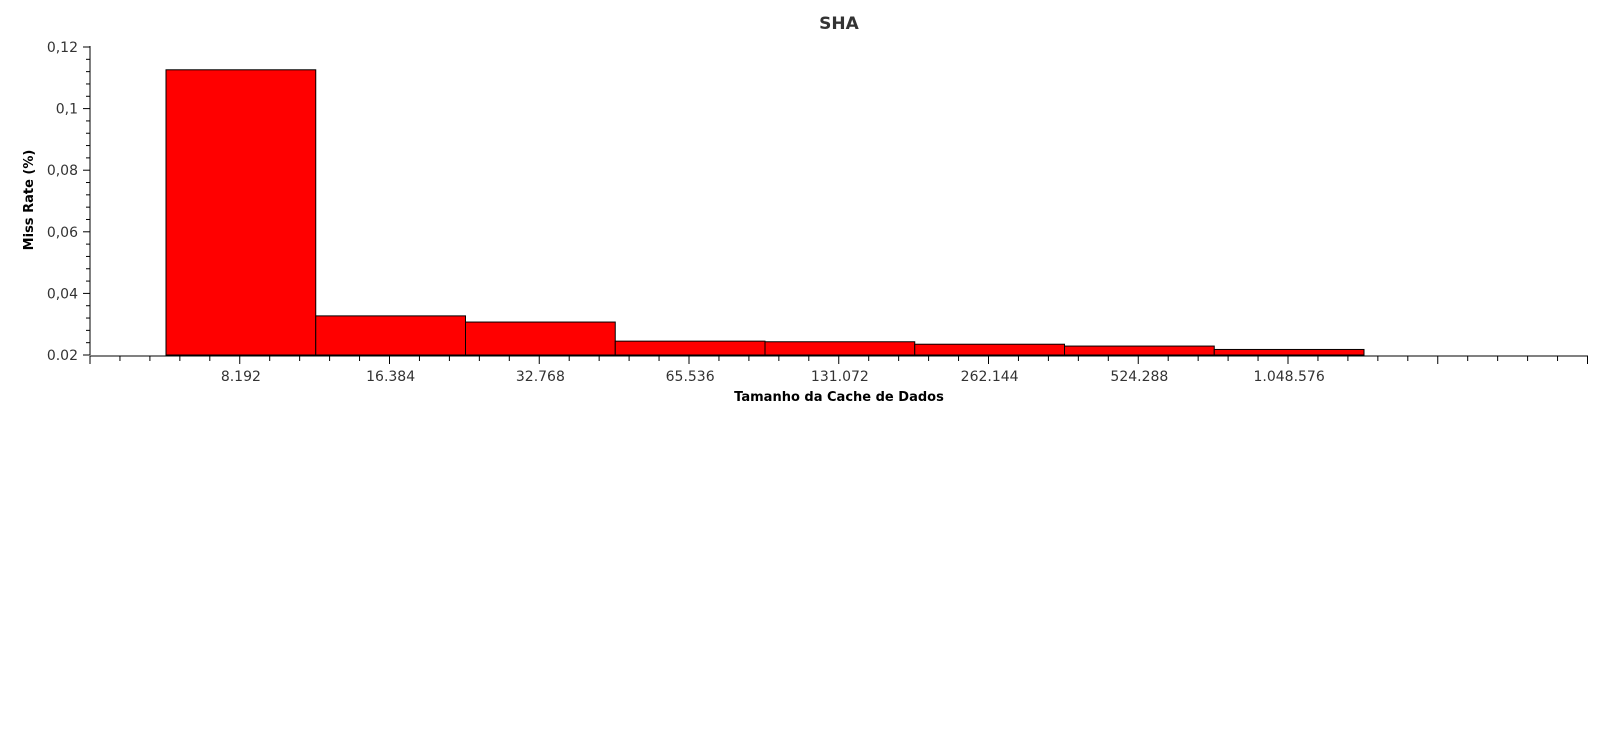  Describe the element at coordinates (540, 338) in the screenshot. I see `bar-32.768` at that location.